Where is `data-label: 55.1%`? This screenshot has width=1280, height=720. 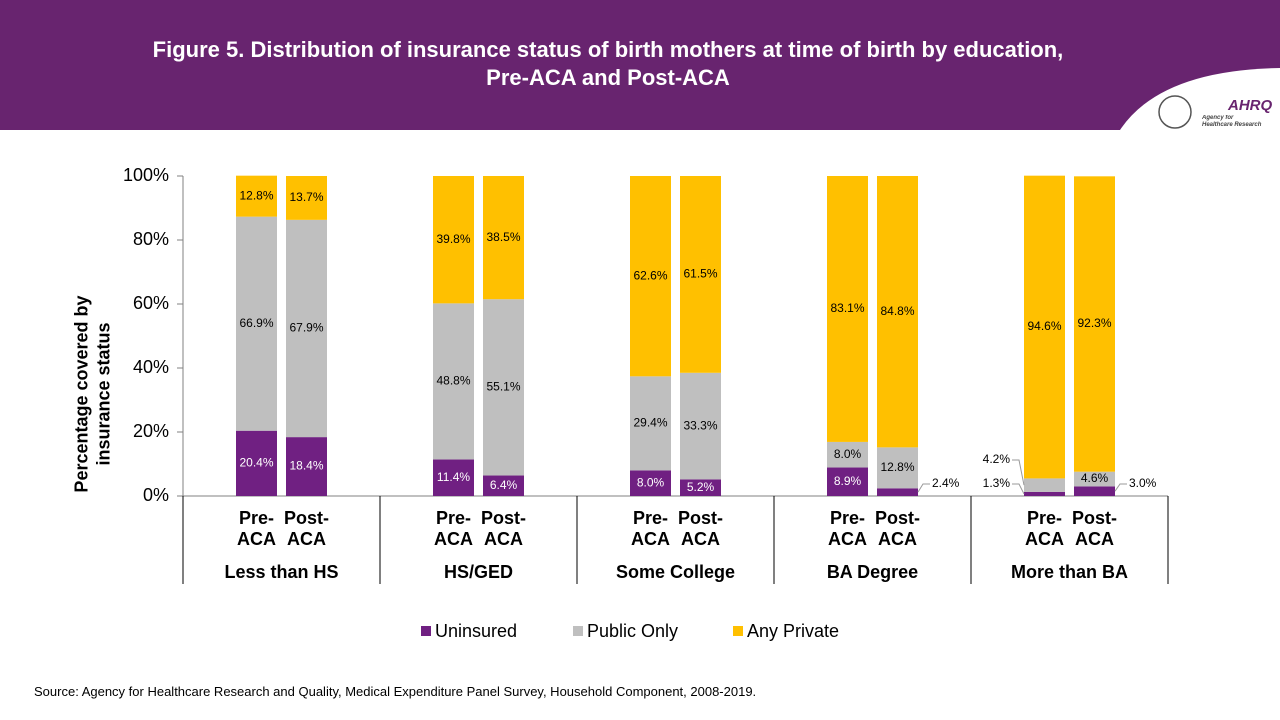
data-label: 55.1% is located at coordinates (503, 387).